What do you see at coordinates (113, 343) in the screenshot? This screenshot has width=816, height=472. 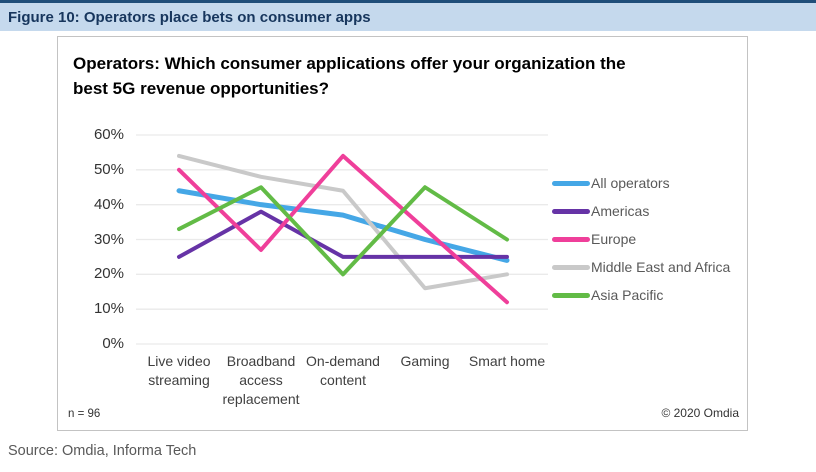 I see `y-tick-label: 0%` at bounding box center [113, 343].